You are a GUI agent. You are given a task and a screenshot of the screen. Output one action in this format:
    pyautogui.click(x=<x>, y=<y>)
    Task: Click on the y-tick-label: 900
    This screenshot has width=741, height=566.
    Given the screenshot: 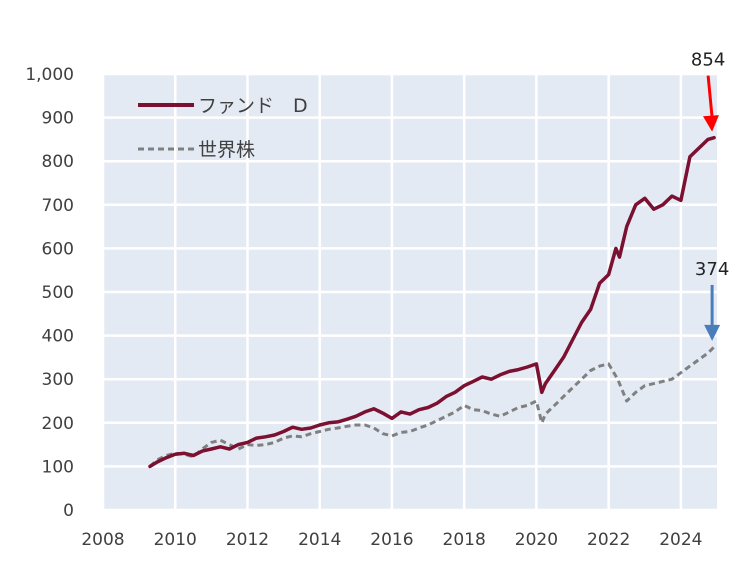 What is the action you would take?
    pyautogui.click(x=58, y=119)
    